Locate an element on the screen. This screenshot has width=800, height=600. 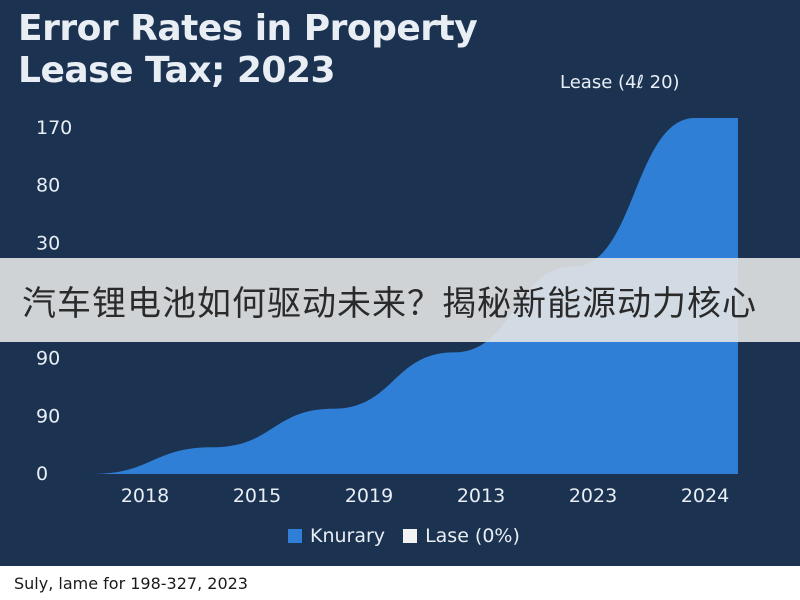
legend-item-lase: Lase (0%) is located at coordinates (461, 536).